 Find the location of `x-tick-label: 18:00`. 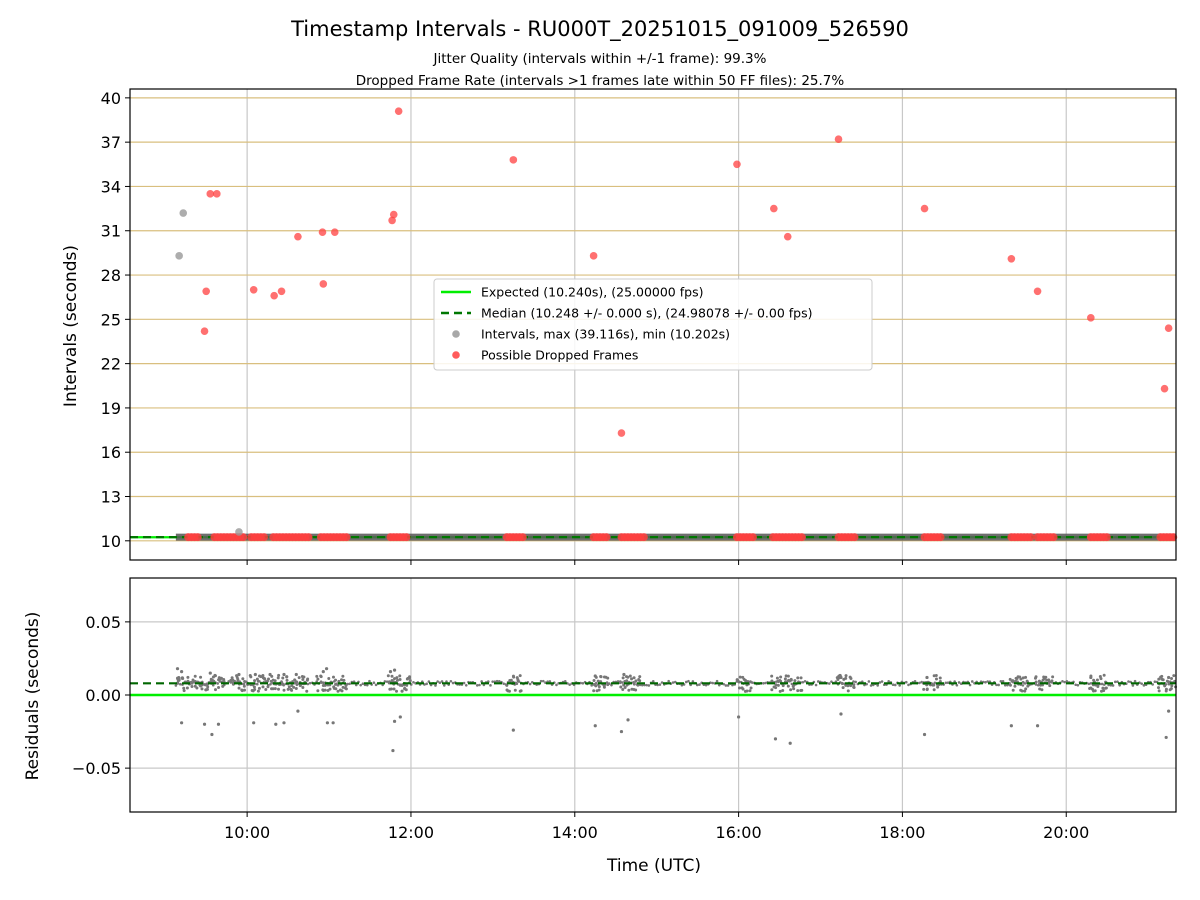

x-tick-label: 18:00 is located at coordinates (902, 832).